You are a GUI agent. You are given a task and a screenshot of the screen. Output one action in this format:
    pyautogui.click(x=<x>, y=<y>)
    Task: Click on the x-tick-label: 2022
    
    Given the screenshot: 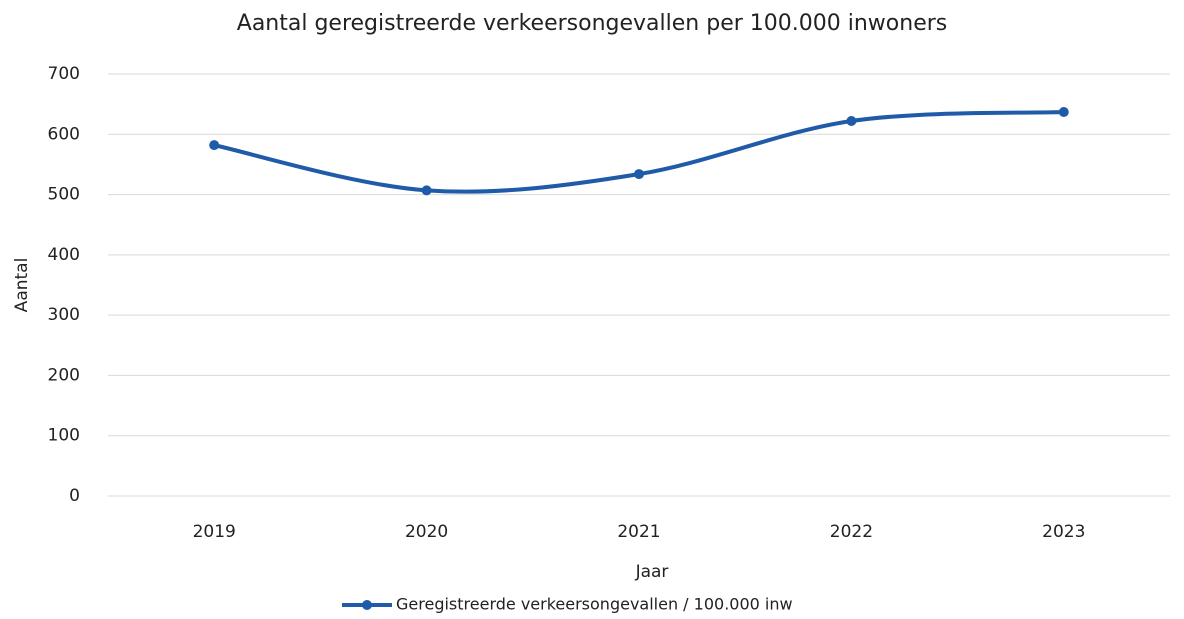 What is the action you would take?
    pyautogui.click(x=851, y=532)
    